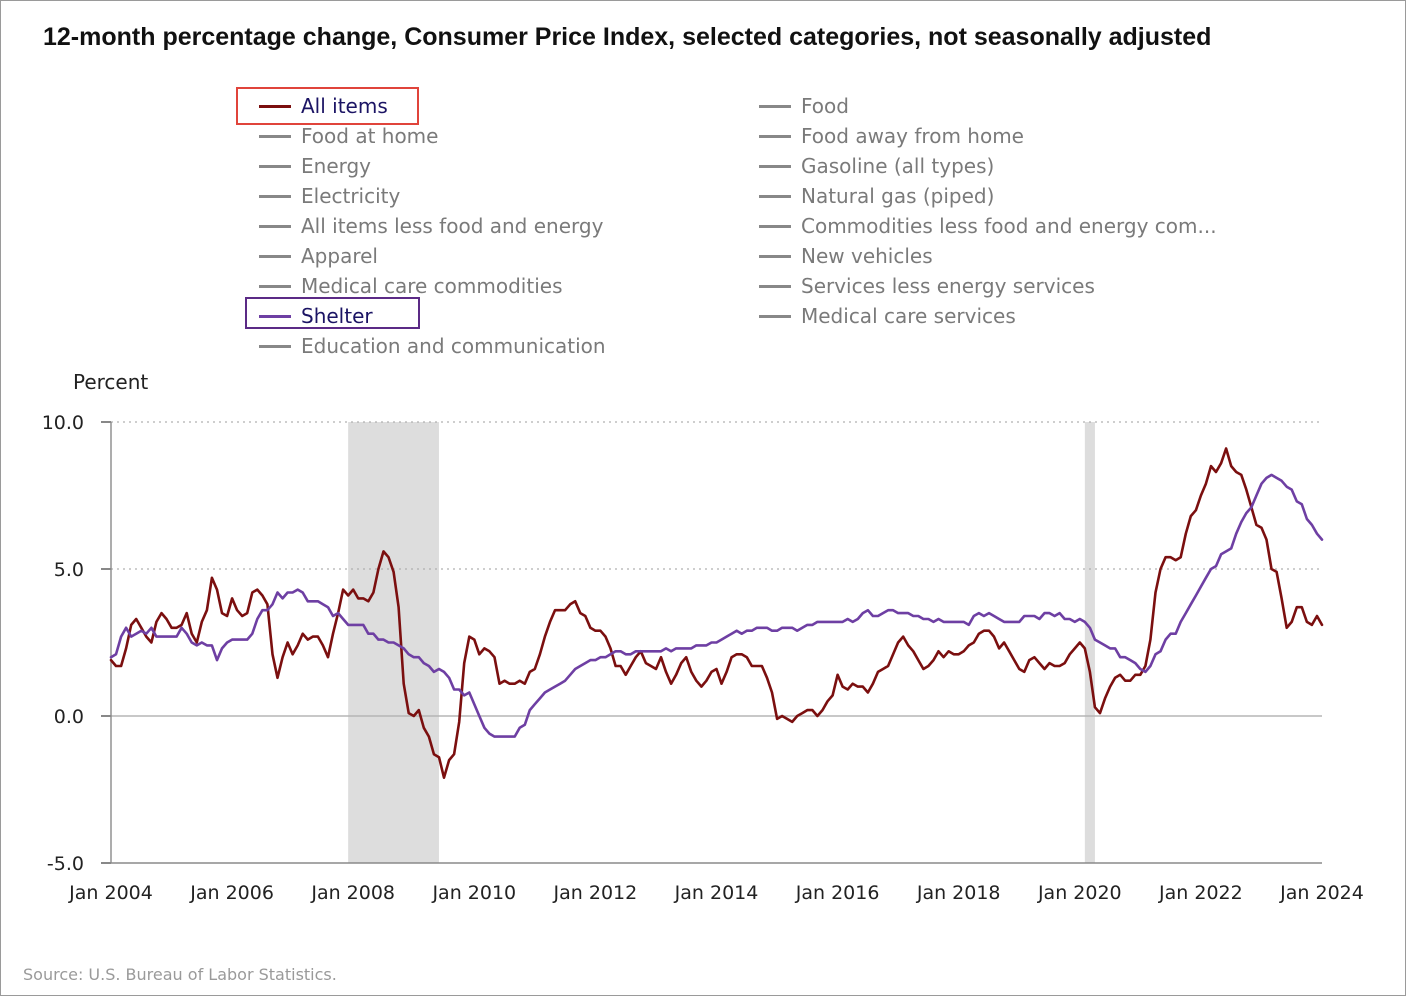 This screenshot has width=1406, height=996. Describe the element at coordinates (595, 893) in the screenshot. I see `x-tick-label: Jan 2012` at that location.